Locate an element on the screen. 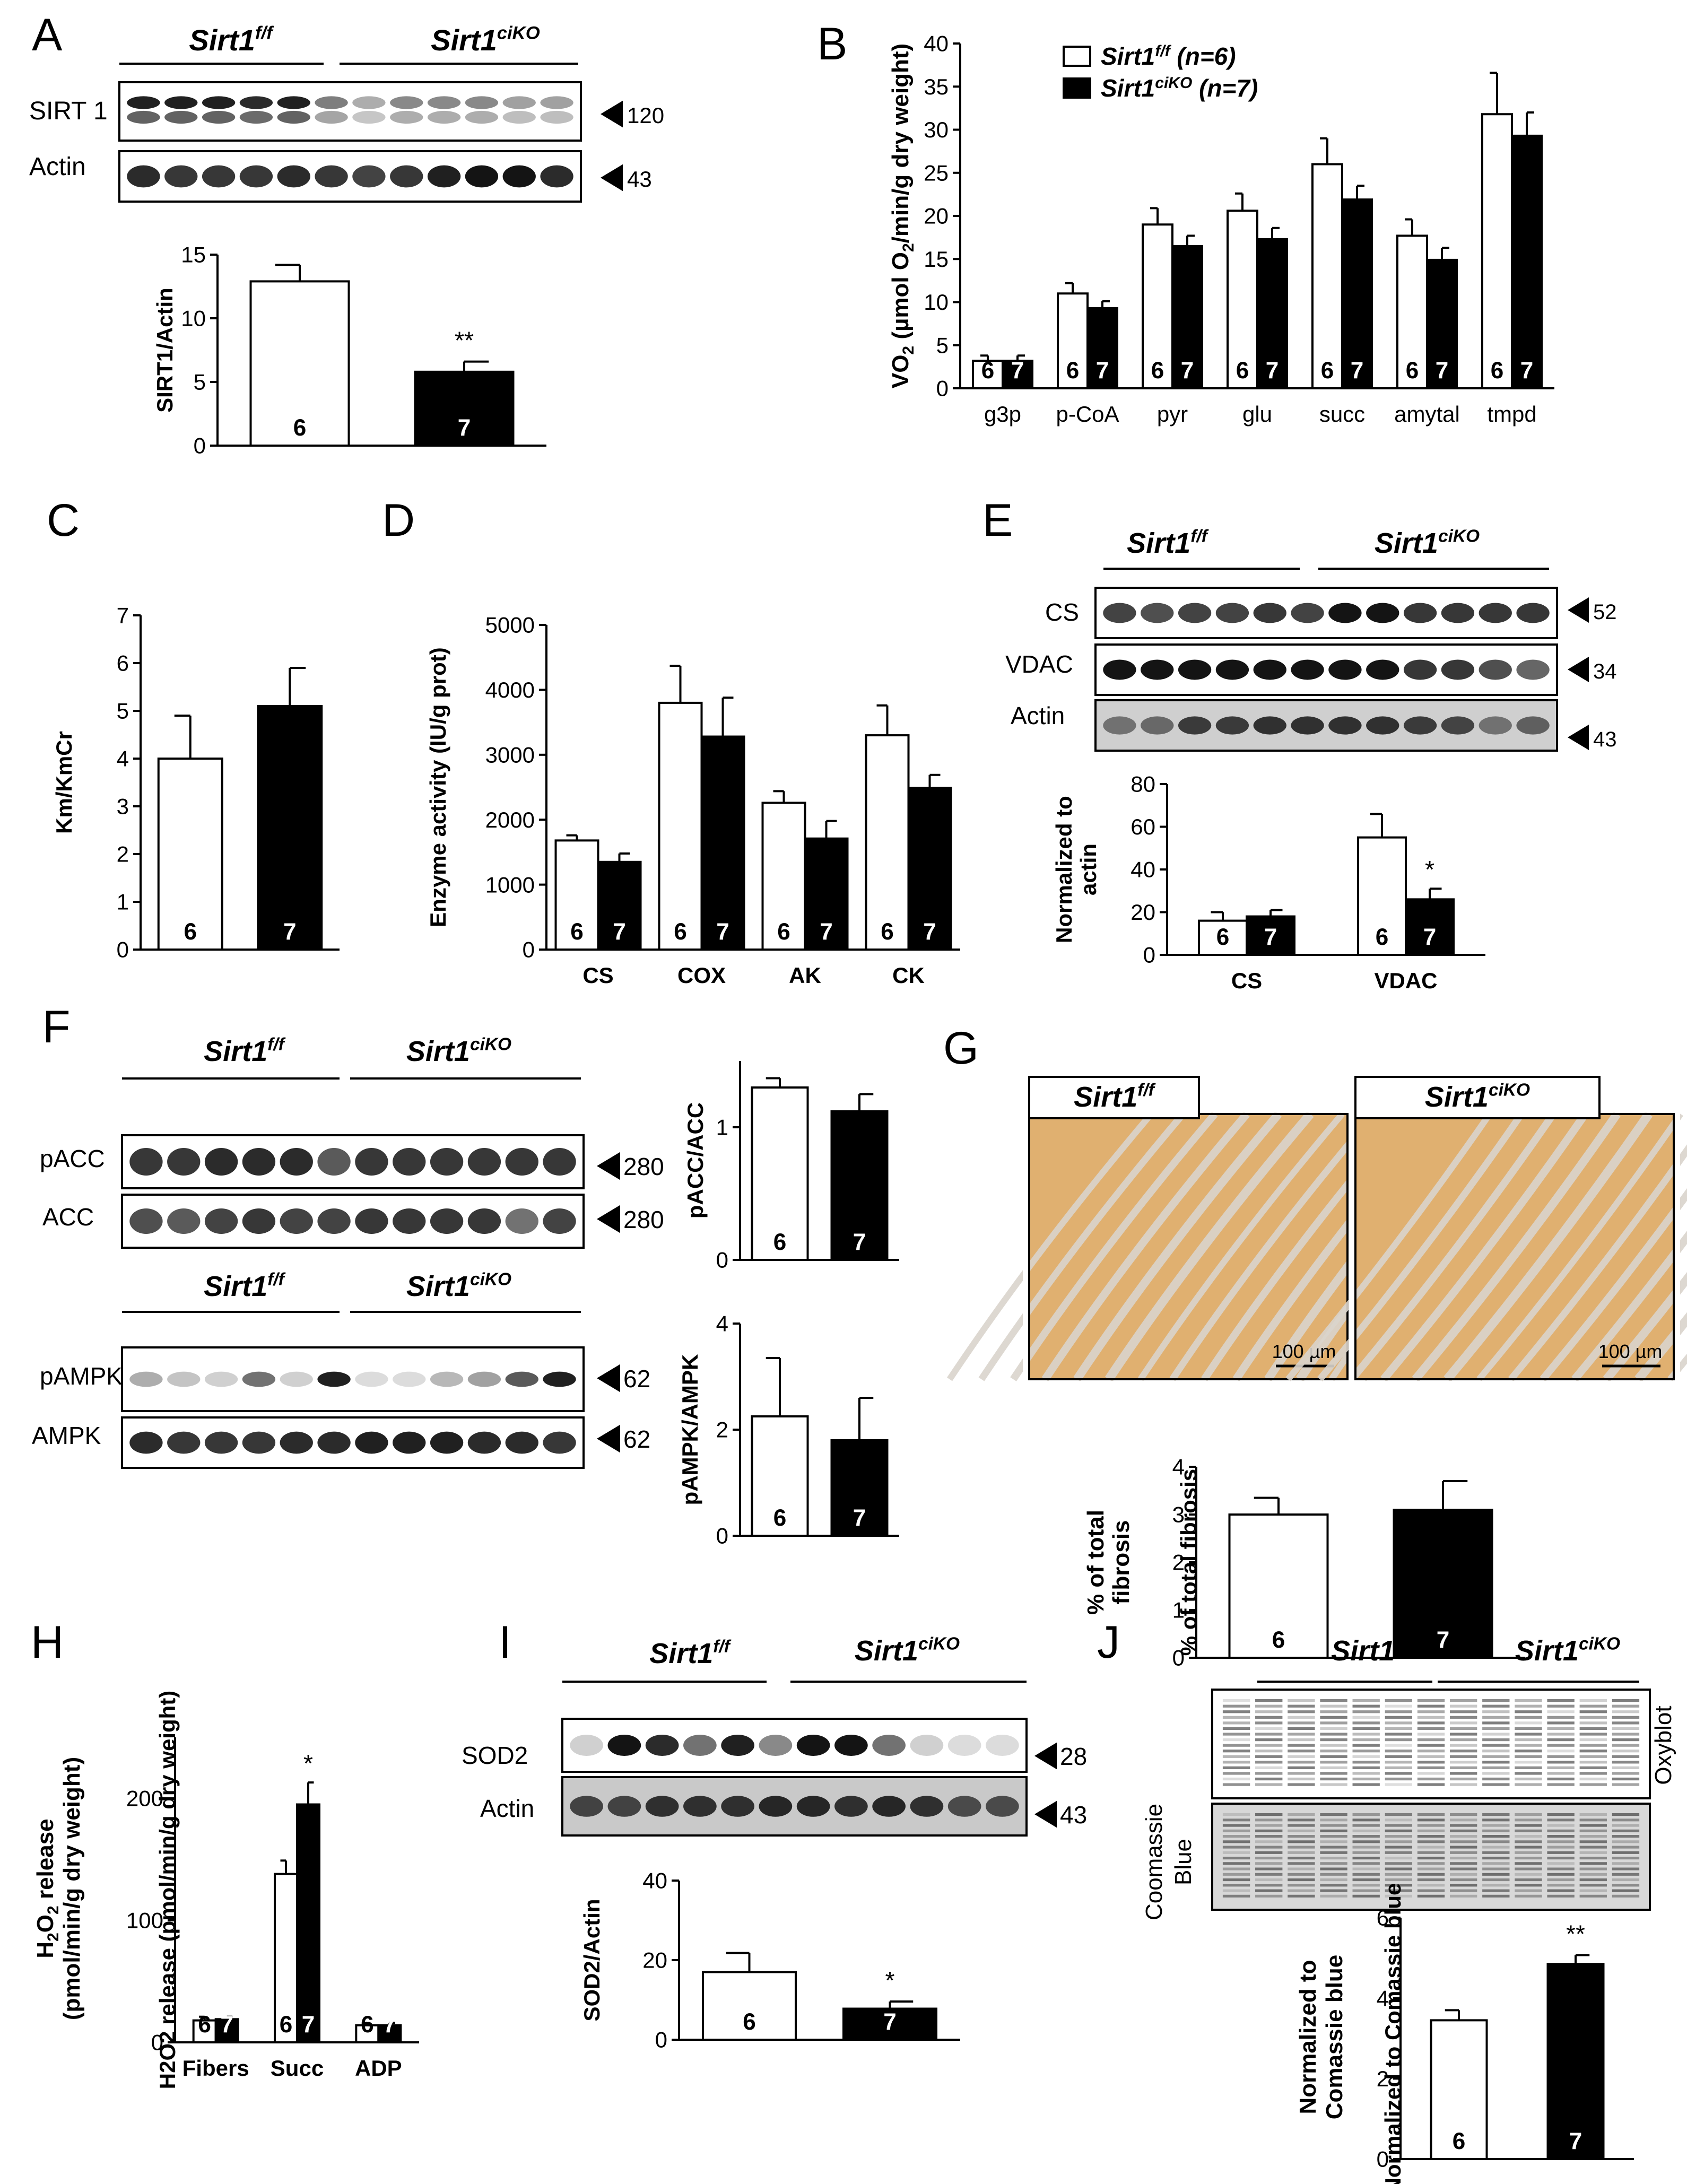 The image size is (1687, 2184). legend-label-ko: Sirt1ciKO (n=7) is located at coordinates (1179, 88).